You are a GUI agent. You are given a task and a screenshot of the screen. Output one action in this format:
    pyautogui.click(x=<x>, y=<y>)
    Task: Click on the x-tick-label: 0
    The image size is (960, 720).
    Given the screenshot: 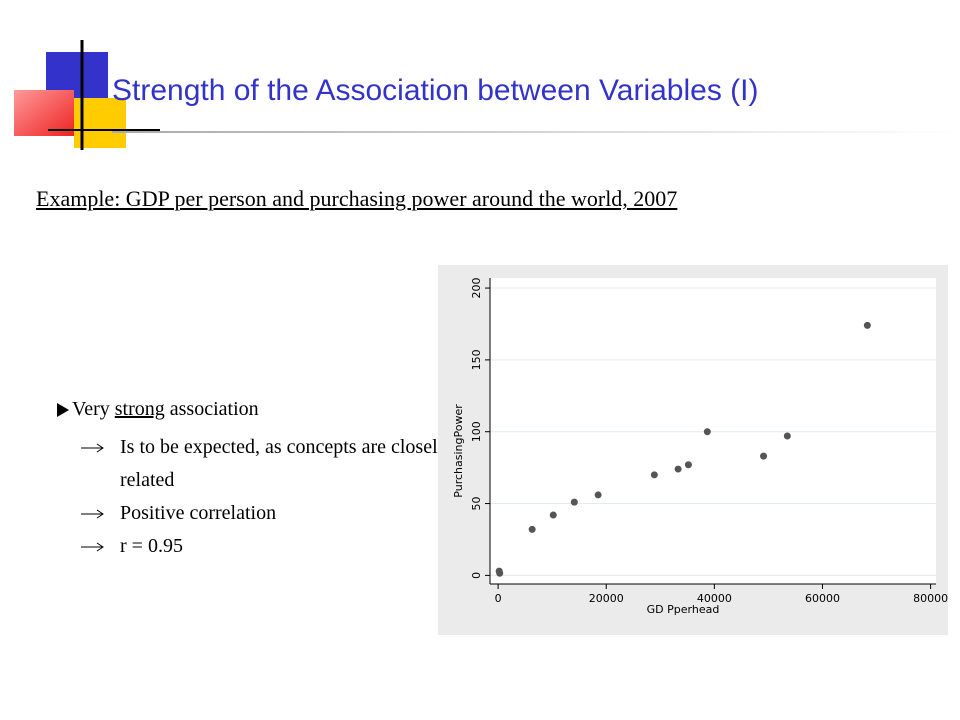 What is the action you would take?
    pyautogui.click(x=498, y=598)
    